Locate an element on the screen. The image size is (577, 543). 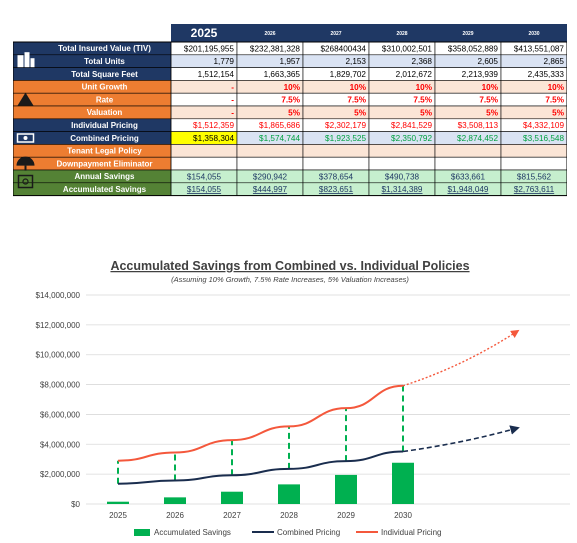
legend-label-accumulated-savings: Accumulated Savings is located at coordinates (192, 532).